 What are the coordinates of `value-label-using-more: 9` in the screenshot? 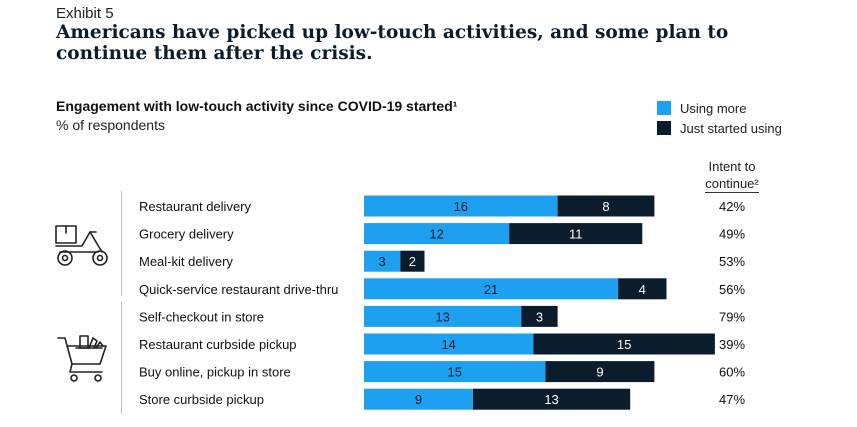 It's located at (418, 399).